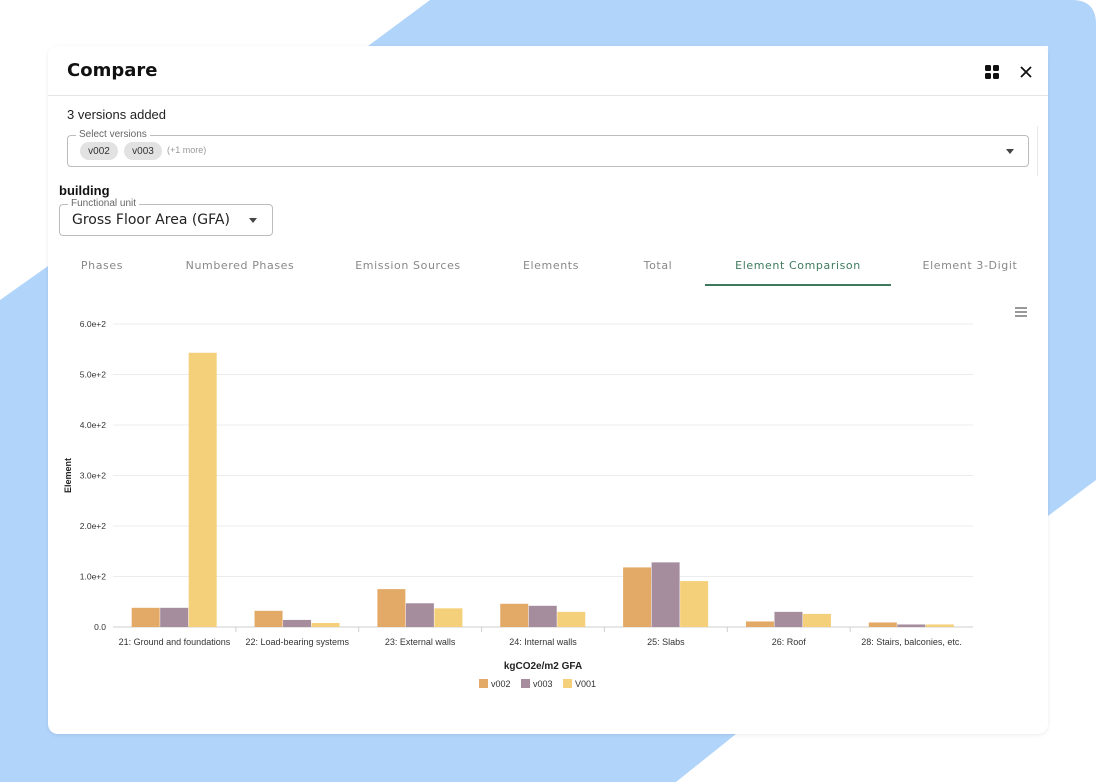 The width and height of the screenshot is (1096, 782). Describe the element at coordinates (789, 642) in the screenshot. I see `x-tick-label: 26: Roof` at that location.